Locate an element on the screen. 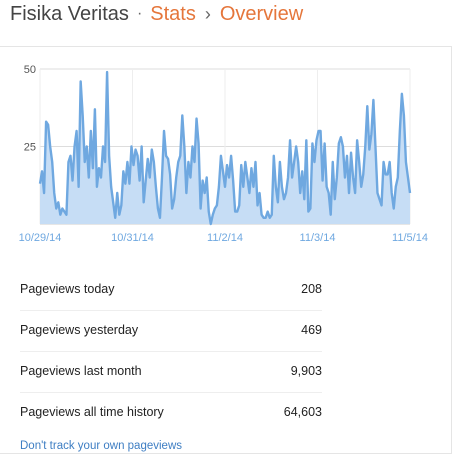 This screenshot has height=455, width=454. breadcrumb-stats: Stats is located at coordinates (173, 13).